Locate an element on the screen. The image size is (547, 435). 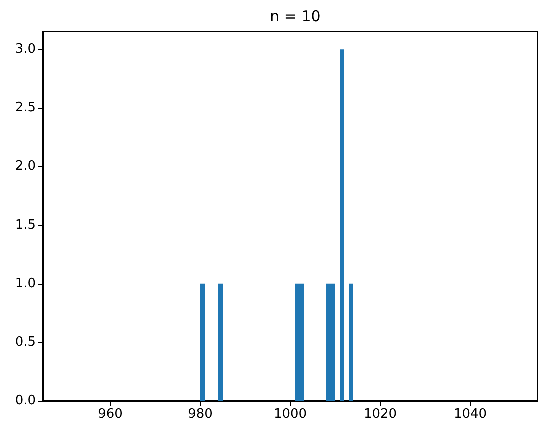
x-tick-label: 1020 is located at coordinates (381, 414).